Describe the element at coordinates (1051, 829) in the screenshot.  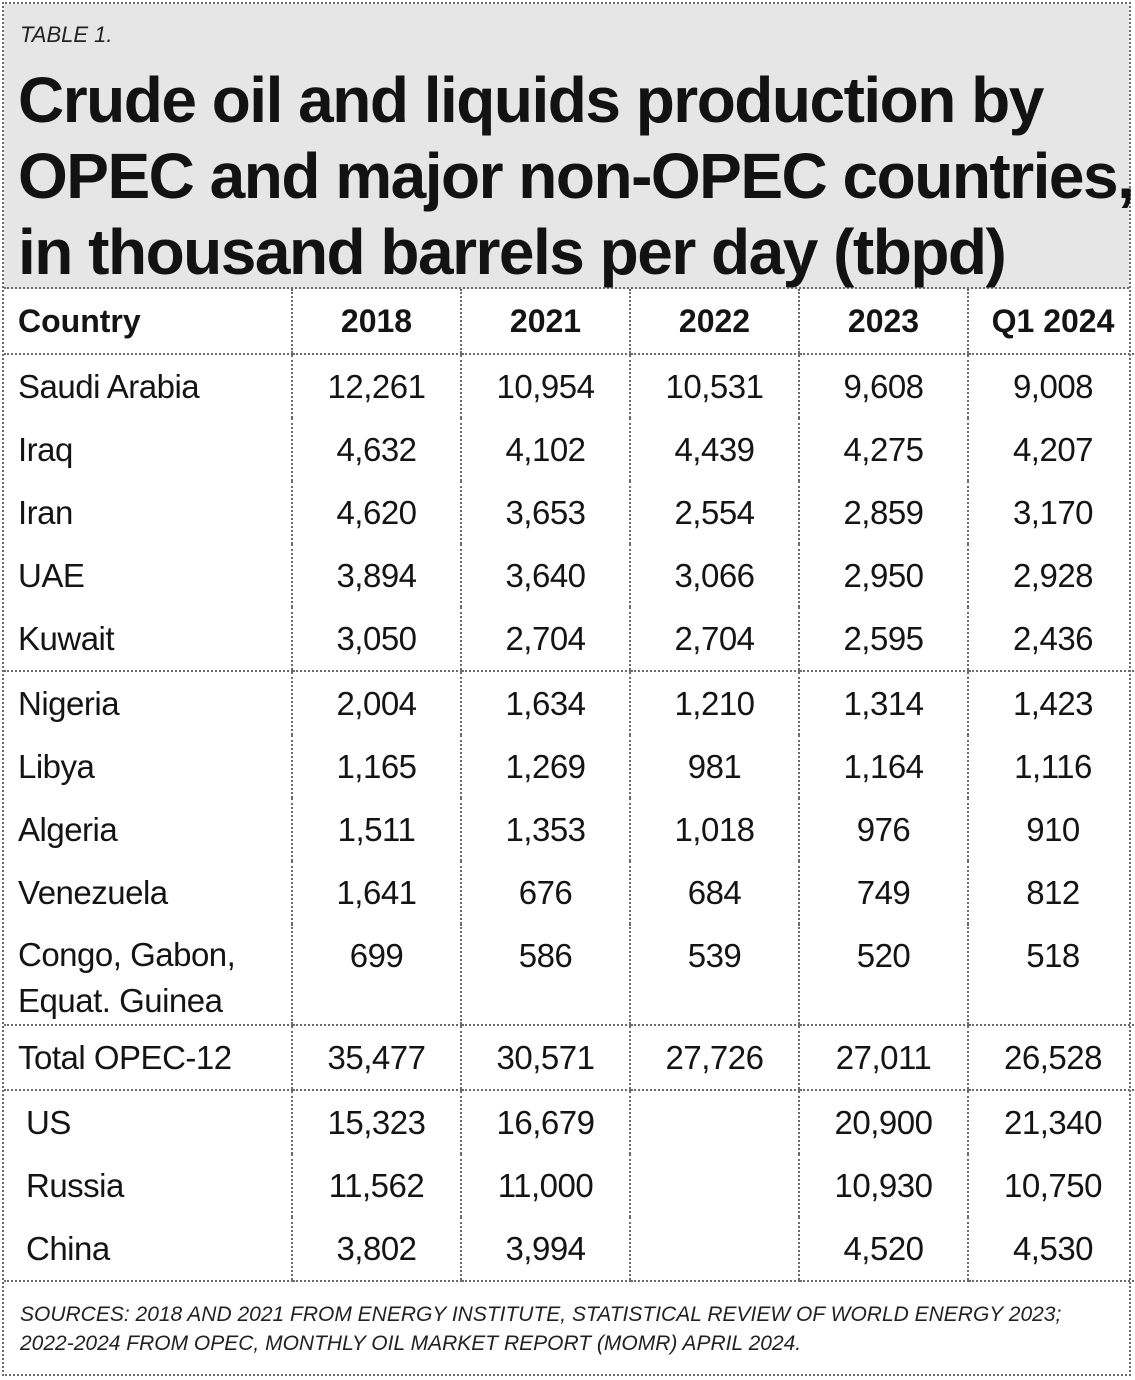
I see `value-cell: 910` at that location.